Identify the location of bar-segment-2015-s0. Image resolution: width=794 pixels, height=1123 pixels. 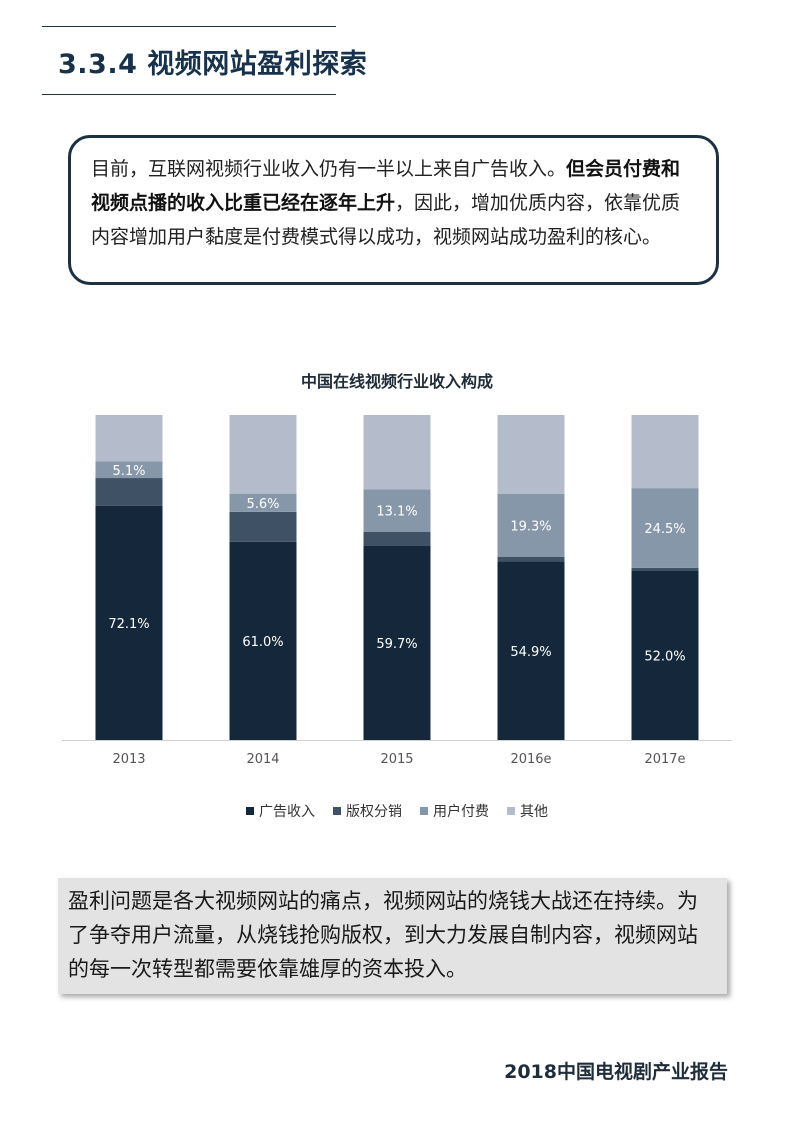
(397, 642).